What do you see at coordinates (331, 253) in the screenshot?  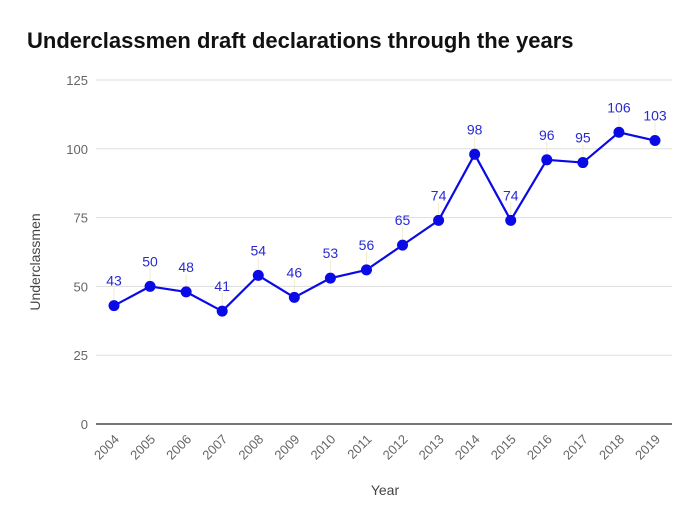 I see `data-label: 53` at bounding box center [331, 253].